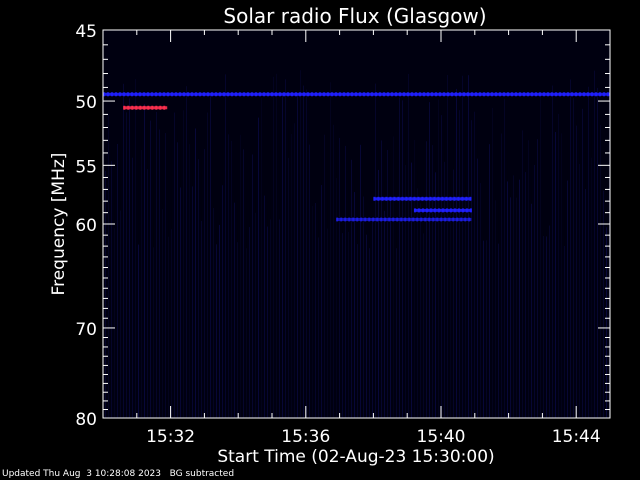 This screenshot has width=640, height=480. Describe the element at coordinates (86, 226) in the screenshot. I see `y-tick-label: 60` at that location.